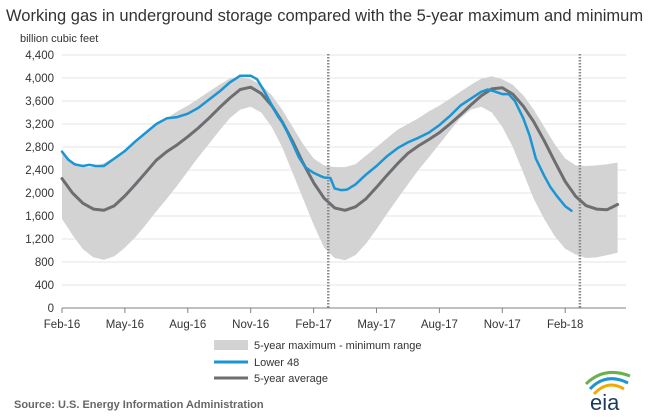 The height and width of the screenshot is (417, 652). What do you see at coordinates (276, 363) in the screenshot?
I see `legend-label-lower48: Lower 48` at bounding box center [276, 363].